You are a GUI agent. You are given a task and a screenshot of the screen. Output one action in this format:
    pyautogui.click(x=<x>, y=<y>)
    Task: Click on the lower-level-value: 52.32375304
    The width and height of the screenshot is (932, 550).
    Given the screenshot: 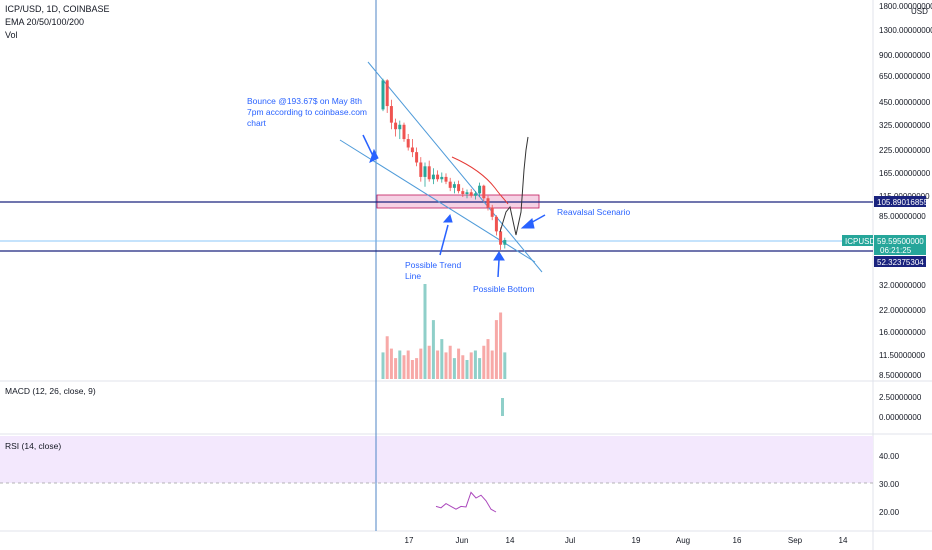 What is the action you would take?
    pyautogui.click(x=900, y=262)
    